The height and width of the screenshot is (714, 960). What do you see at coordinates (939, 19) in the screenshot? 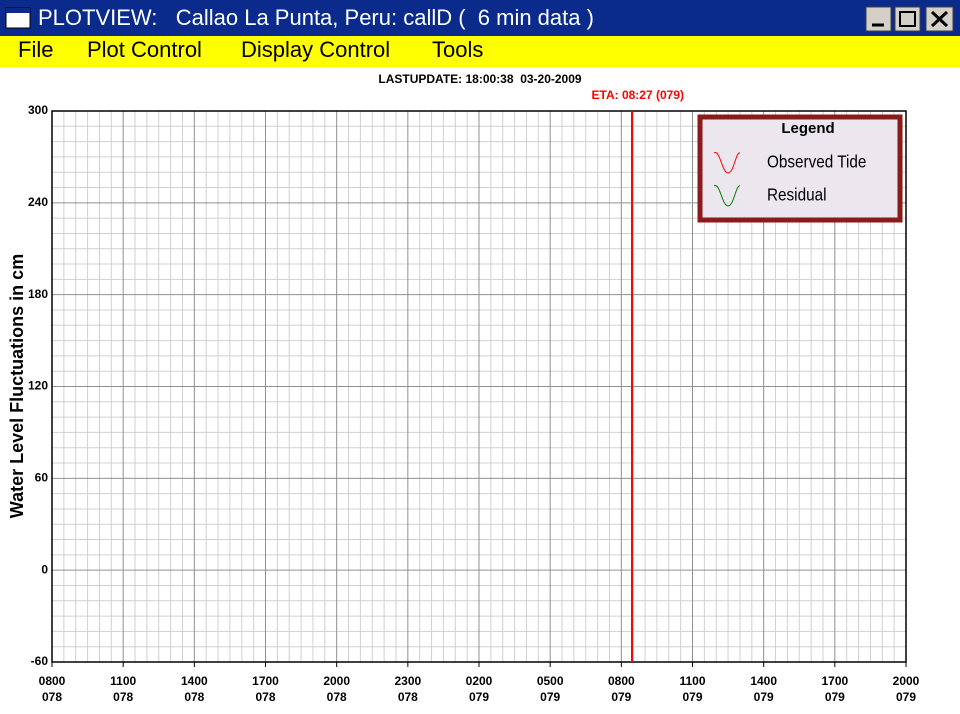
I see `close-icon` at bounding box center [939, 19].